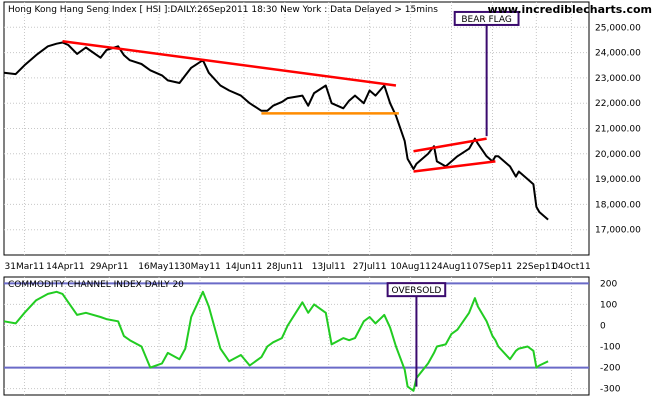  What do you see at coordinates (410, 267) in the screenshot?
I see `x-tick-label: 10Aug11` at bounding box center [410, 267].